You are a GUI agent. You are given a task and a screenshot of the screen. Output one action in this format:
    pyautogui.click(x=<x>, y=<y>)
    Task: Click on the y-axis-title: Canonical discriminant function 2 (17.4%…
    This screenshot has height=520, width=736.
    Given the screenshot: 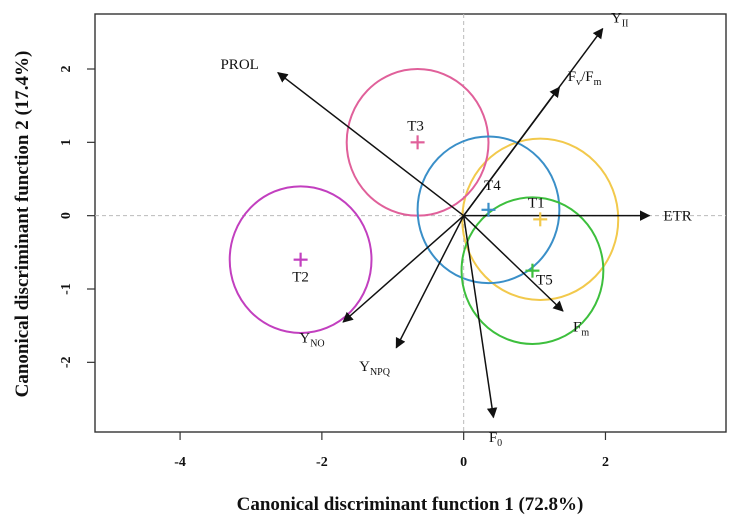 What is the action you would take?
    pyautogui.click(x=22, y=224)
    